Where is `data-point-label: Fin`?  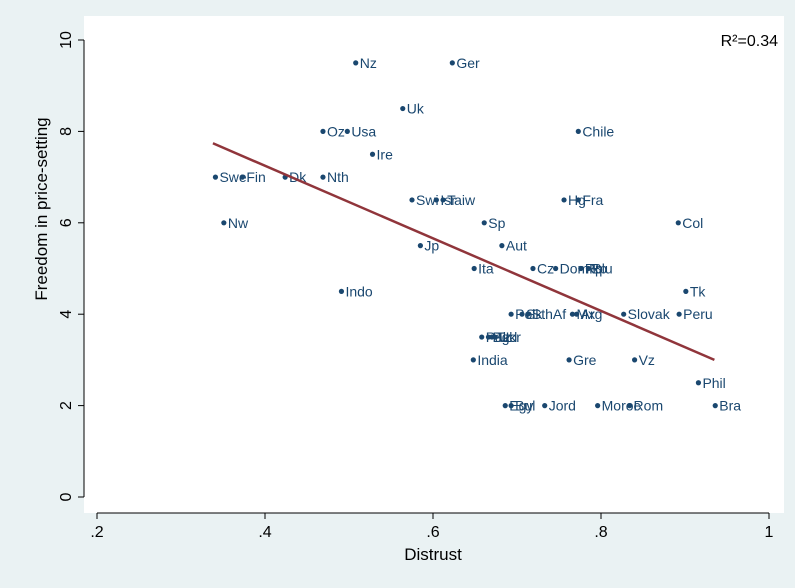 data-point-label: Fin is located at coordinates (255, 177).